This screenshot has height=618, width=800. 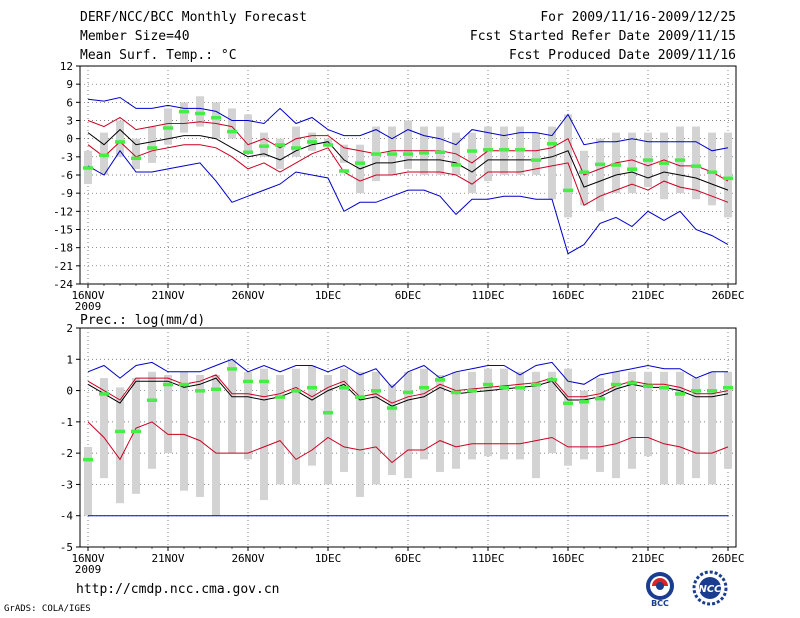 What do you see at coordinates (660, 603) in the screenshot?
I see `bcc-logo-text: BCC` at bounding box center [660, 603].